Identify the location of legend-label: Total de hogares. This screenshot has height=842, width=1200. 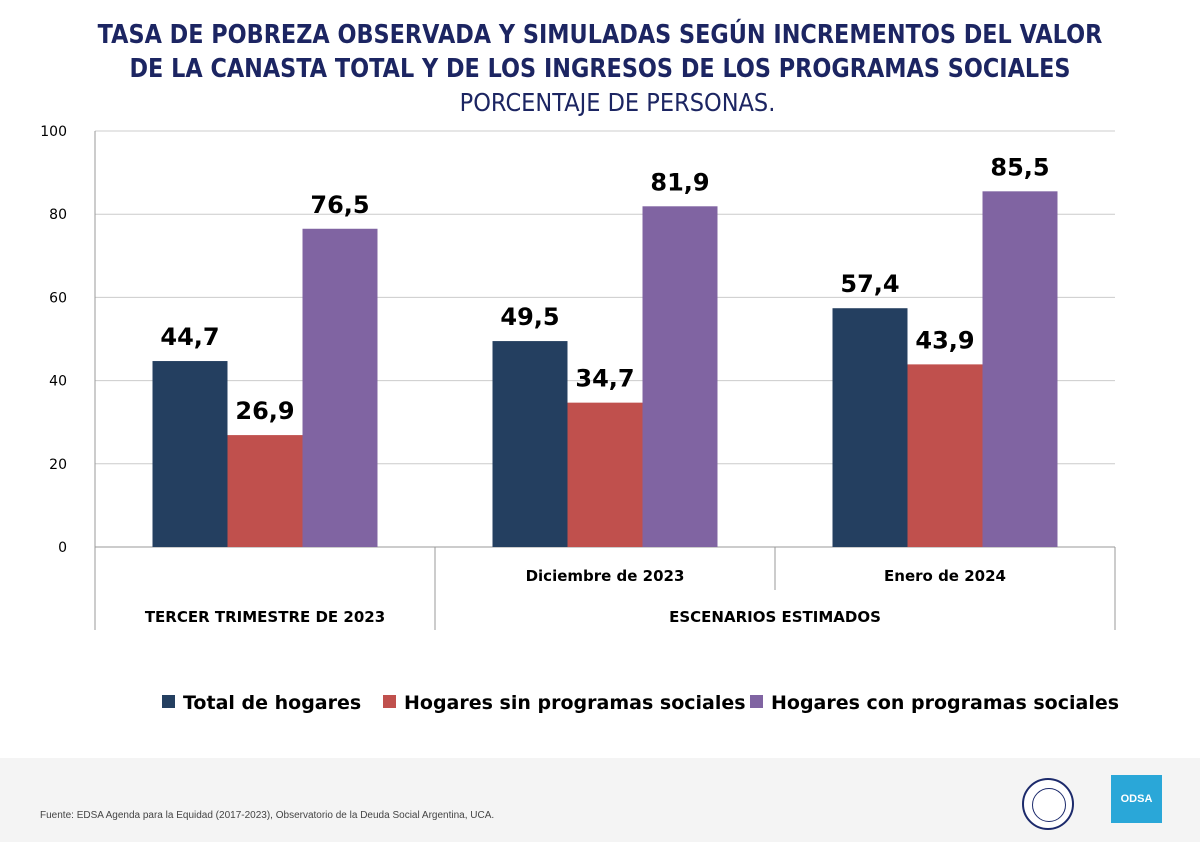
(272, 703).